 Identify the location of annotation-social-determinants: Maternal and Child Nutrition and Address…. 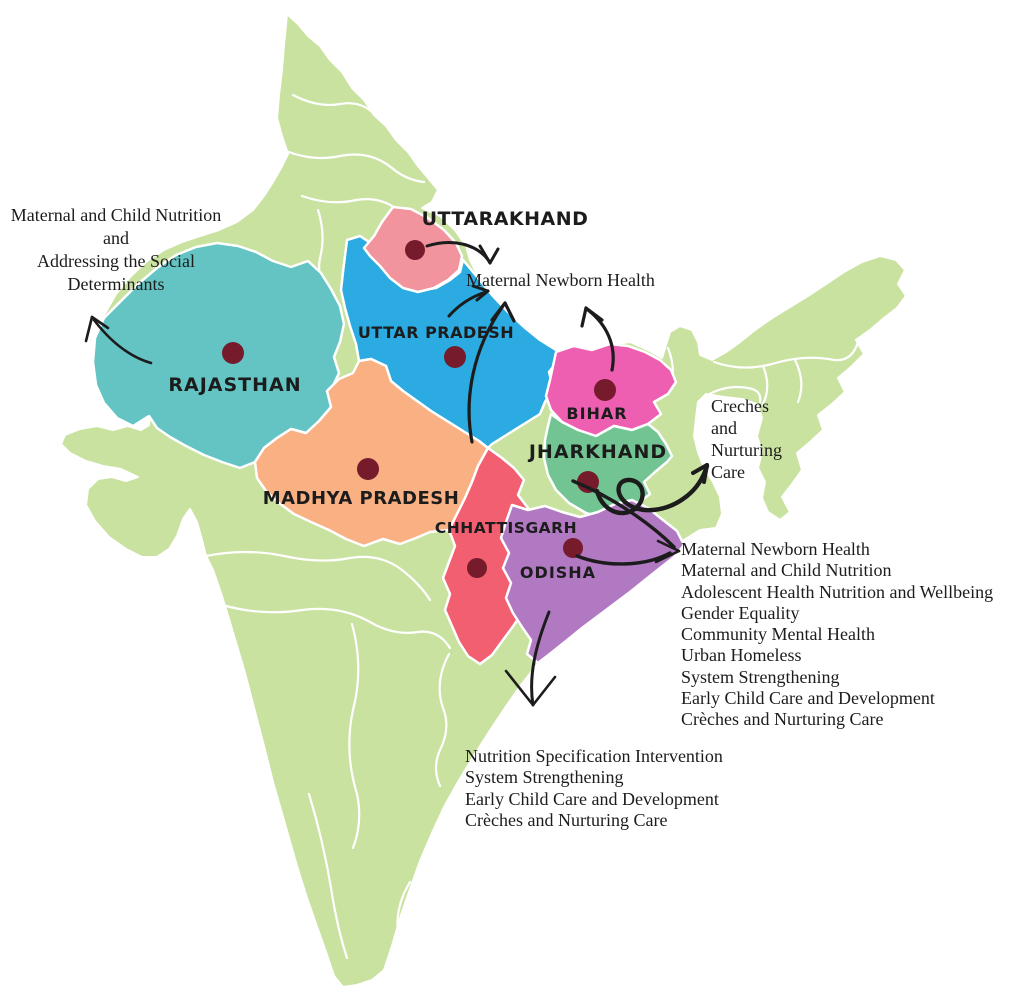
(116, 250).